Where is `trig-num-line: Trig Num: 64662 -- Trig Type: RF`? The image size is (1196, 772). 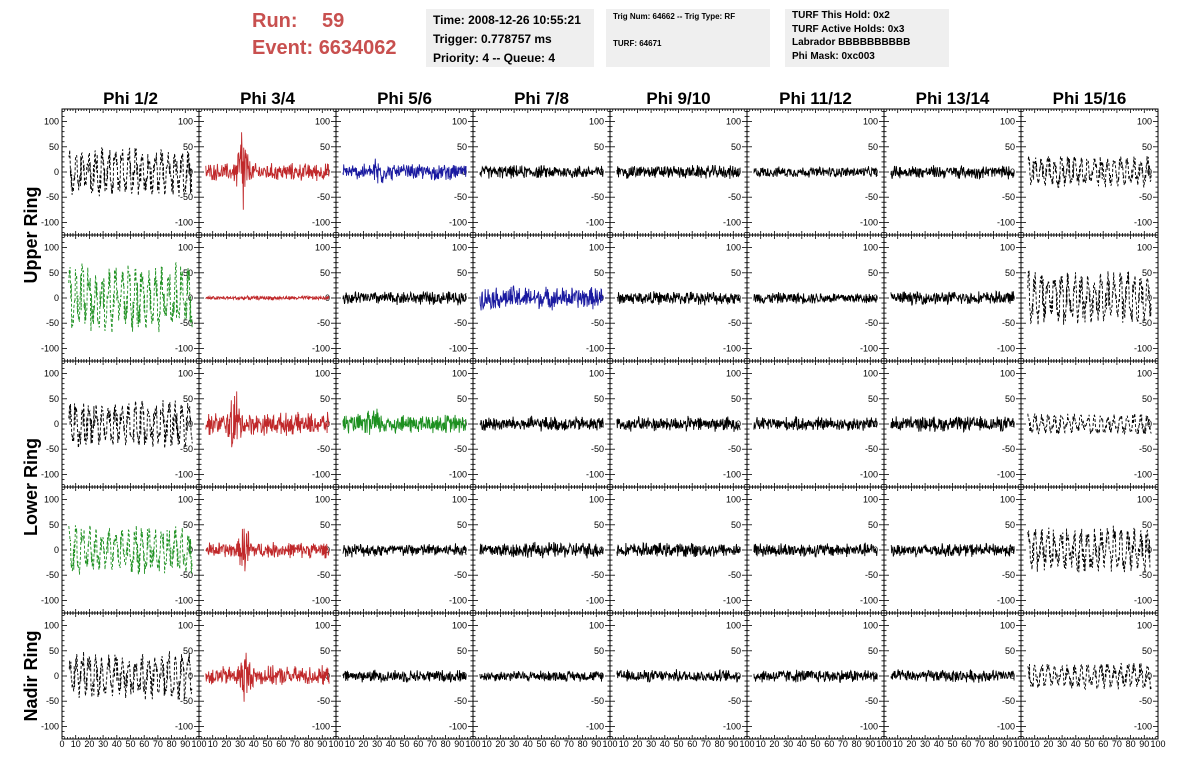
trig-num-line: Trig Num: 64662 -- Trig Type: RF is located at coordinates (674, 16).